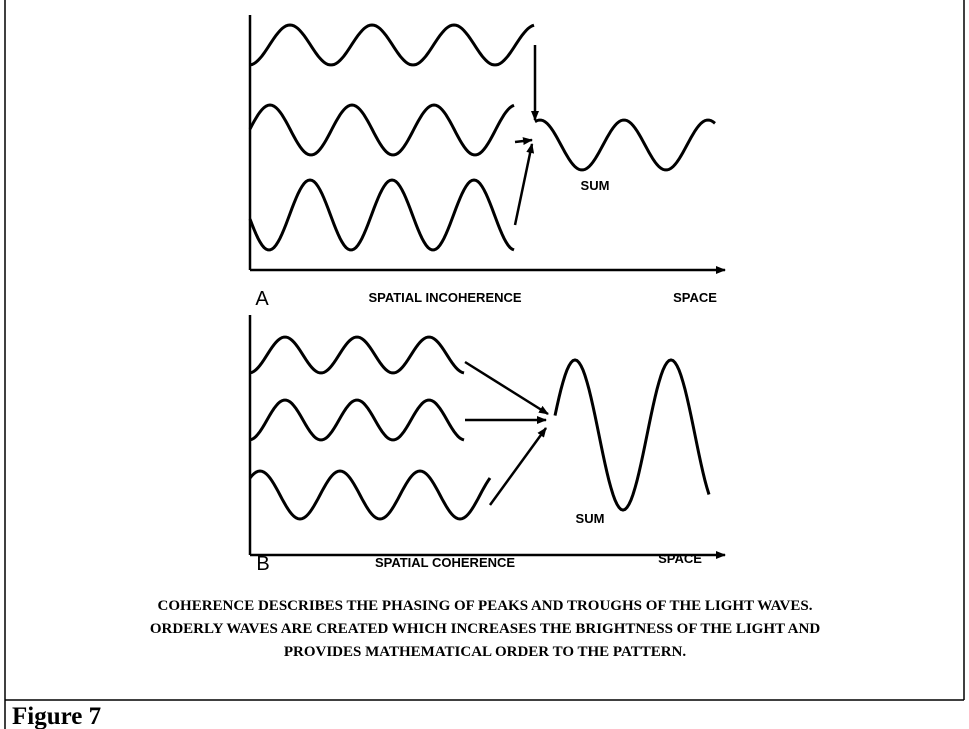  I want to click on diagram-label: A, so click(262, 299).